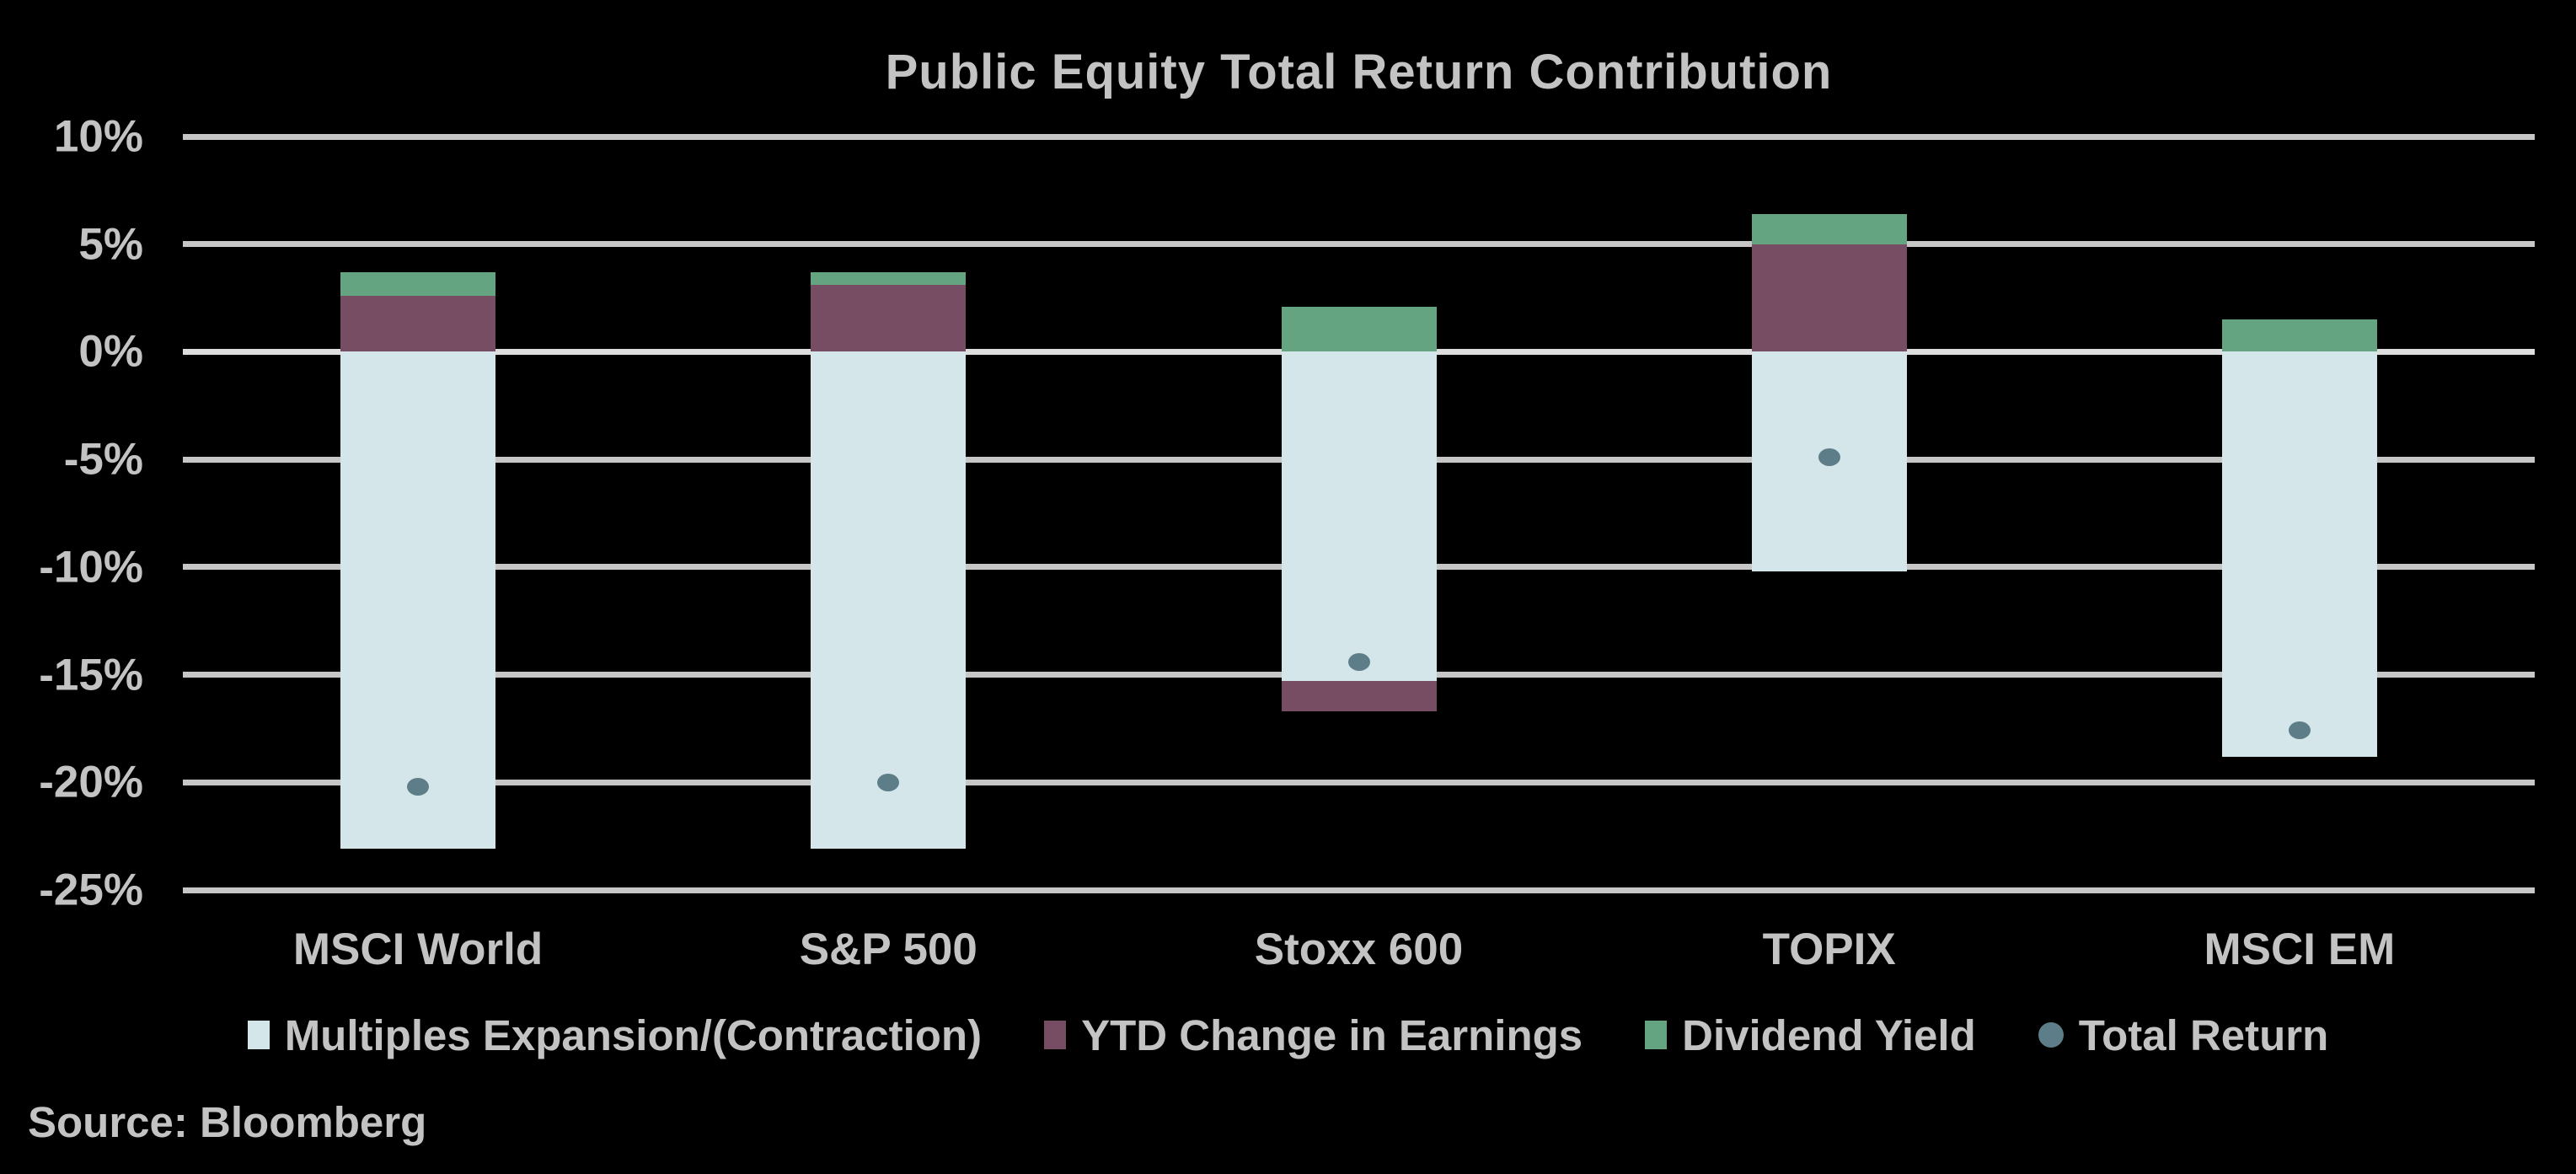 Image resolution: width=2576 pixels, height=1174 pixels. What do you see at coordinates (1829, 1034) in the screenshot?
I see `legend-label-dividend-yield: Dividend Yield` at bounding box center [1829, 1034].